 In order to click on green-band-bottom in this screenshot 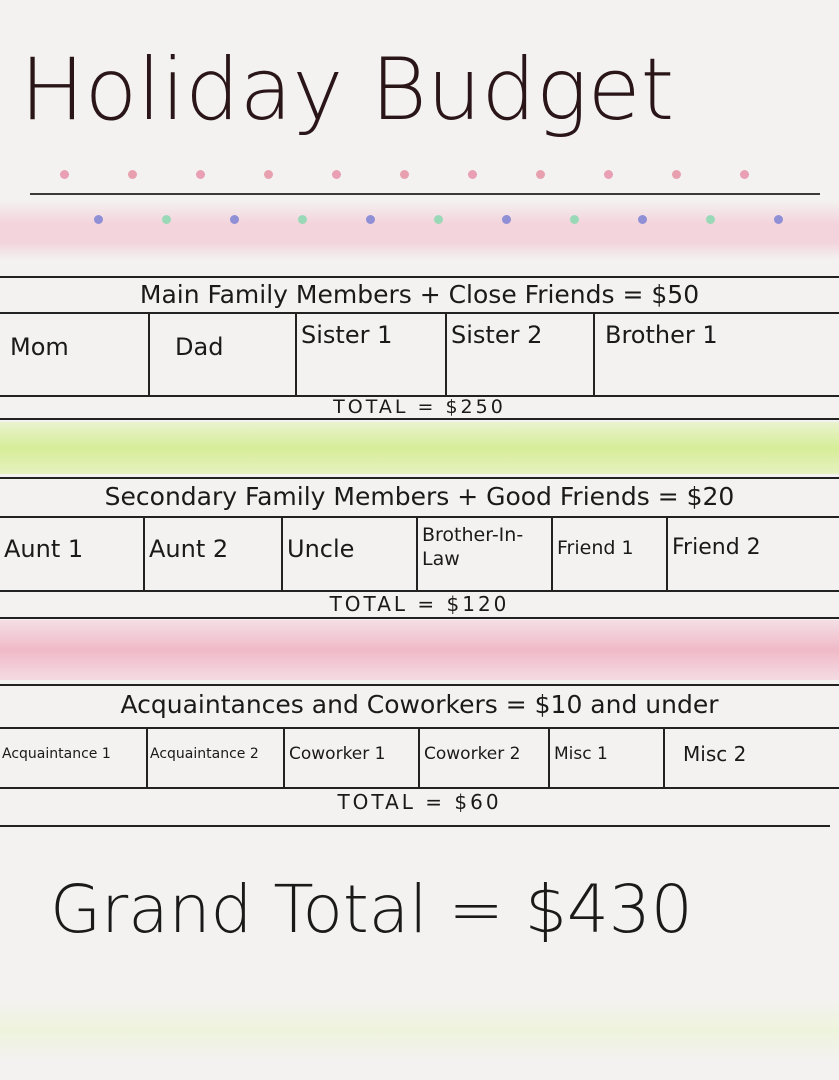, I will do `click(419, 1030)`.